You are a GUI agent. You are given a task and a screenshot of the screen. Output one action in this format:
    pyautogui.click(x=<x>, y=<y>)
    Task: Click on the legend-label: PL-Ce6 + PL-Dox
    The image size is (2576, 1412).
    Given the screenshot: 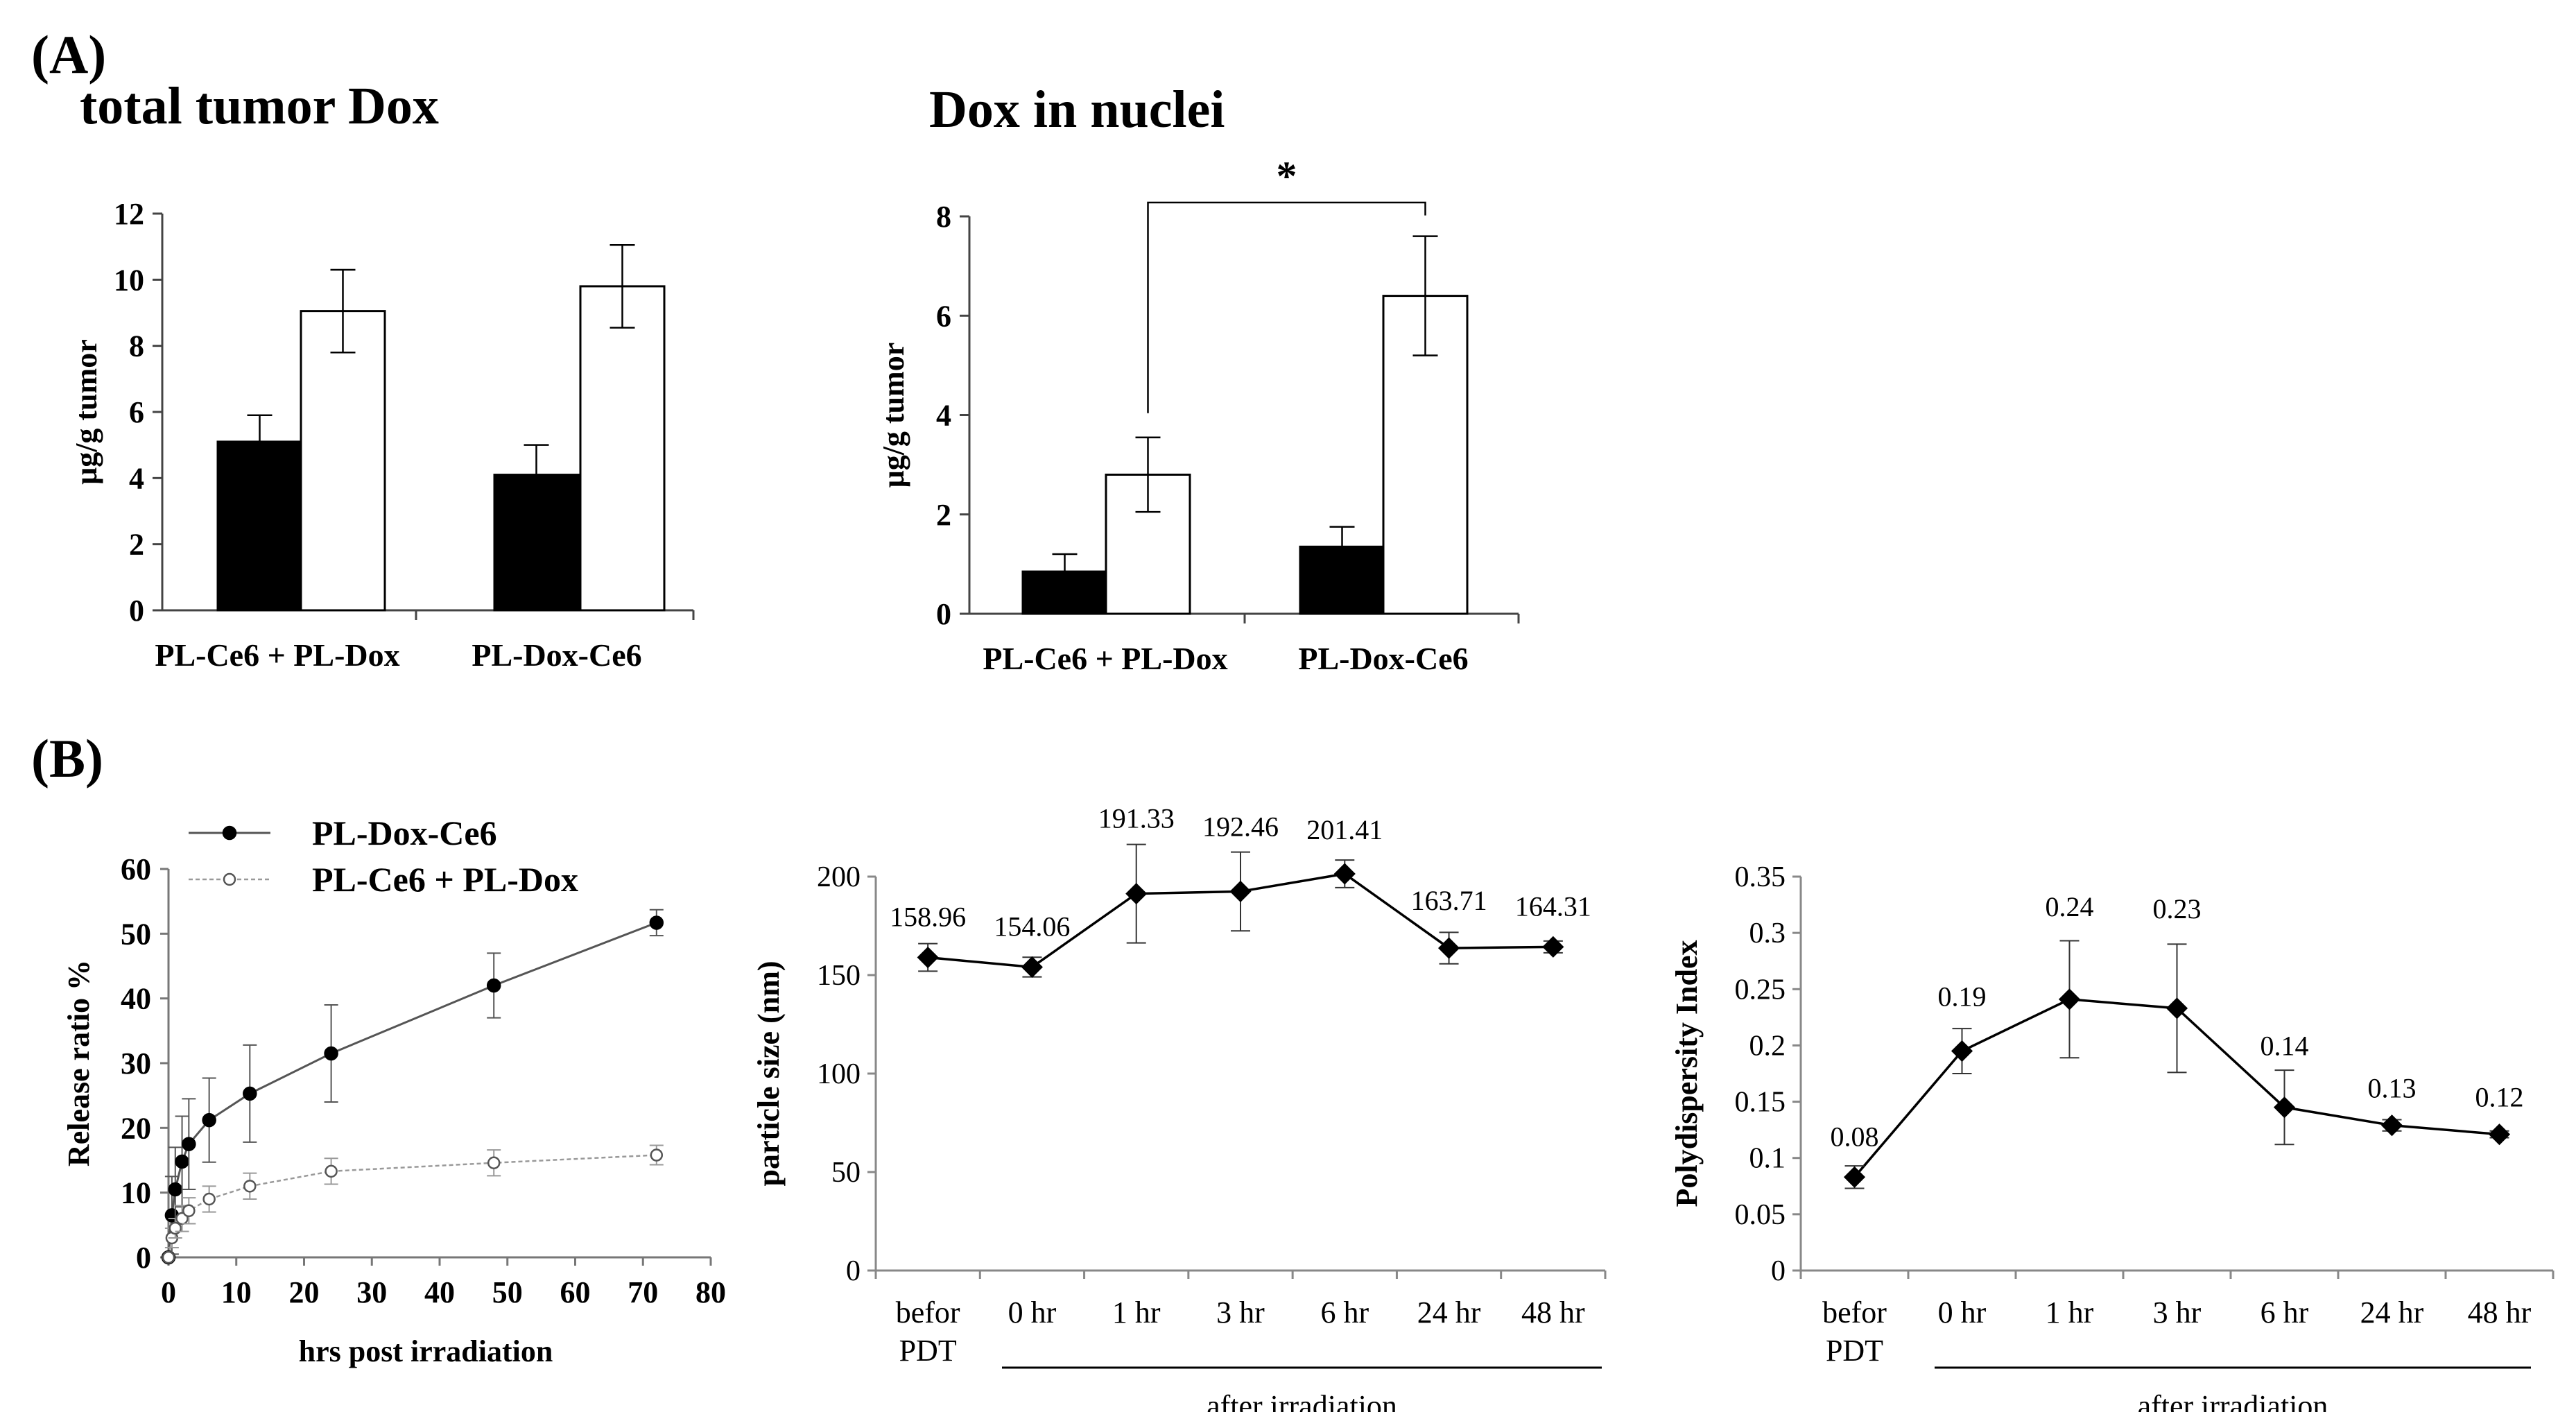 What is the action you would take?
    pyautogui.click(x=445, y=879)
    